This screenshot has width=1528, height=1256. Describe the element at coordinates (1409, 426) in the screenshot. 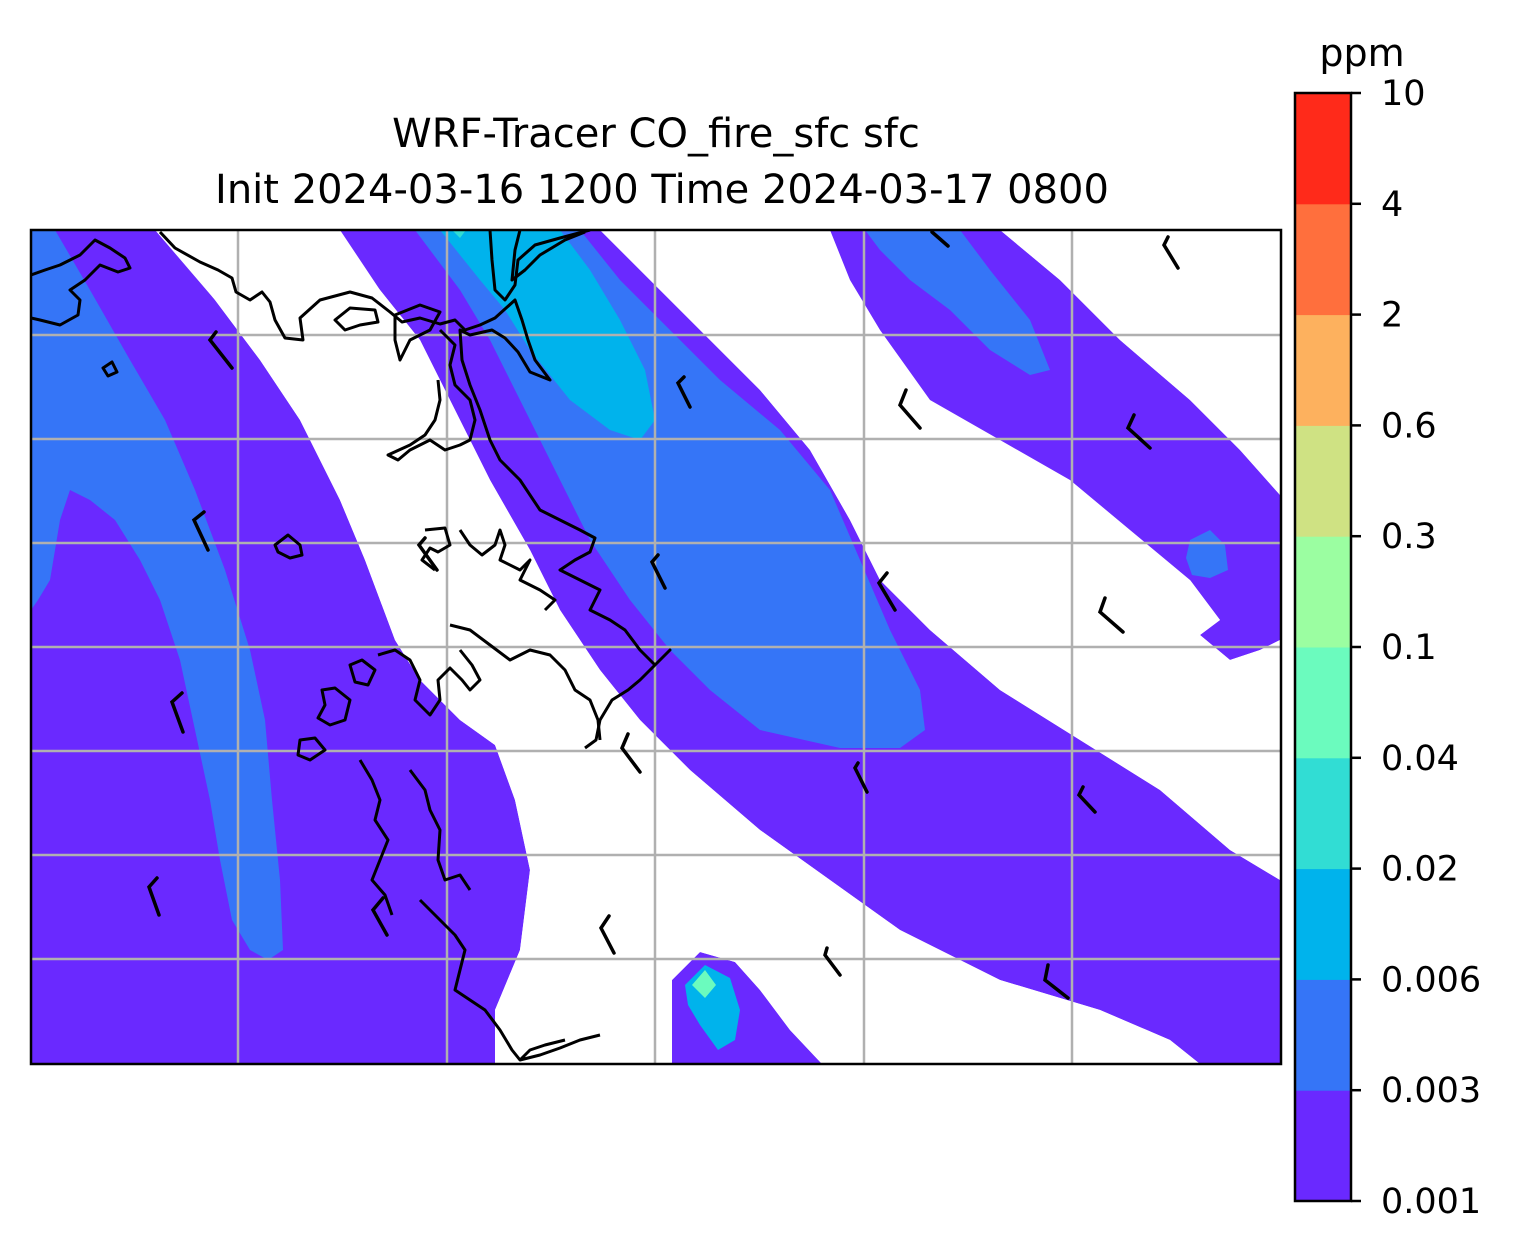

I see `colorbar-tick-label: 0.6` at that location.